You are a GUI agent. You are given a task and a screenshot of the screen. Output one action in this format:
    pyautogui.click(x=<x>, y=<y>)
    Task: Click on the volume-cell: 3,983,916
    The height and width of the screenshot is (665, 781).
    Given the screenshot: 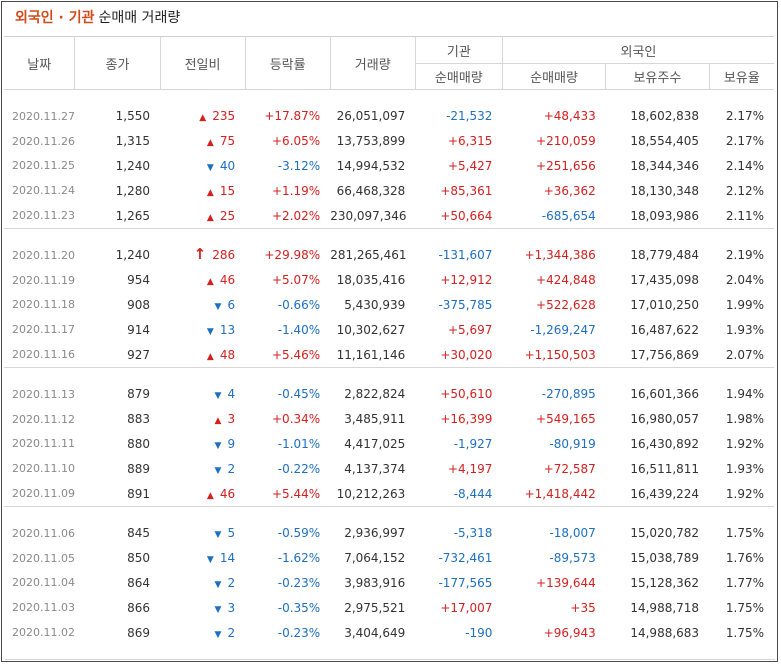 What is the action you would take?
    pyautogui.click(x=375, y=582)
    